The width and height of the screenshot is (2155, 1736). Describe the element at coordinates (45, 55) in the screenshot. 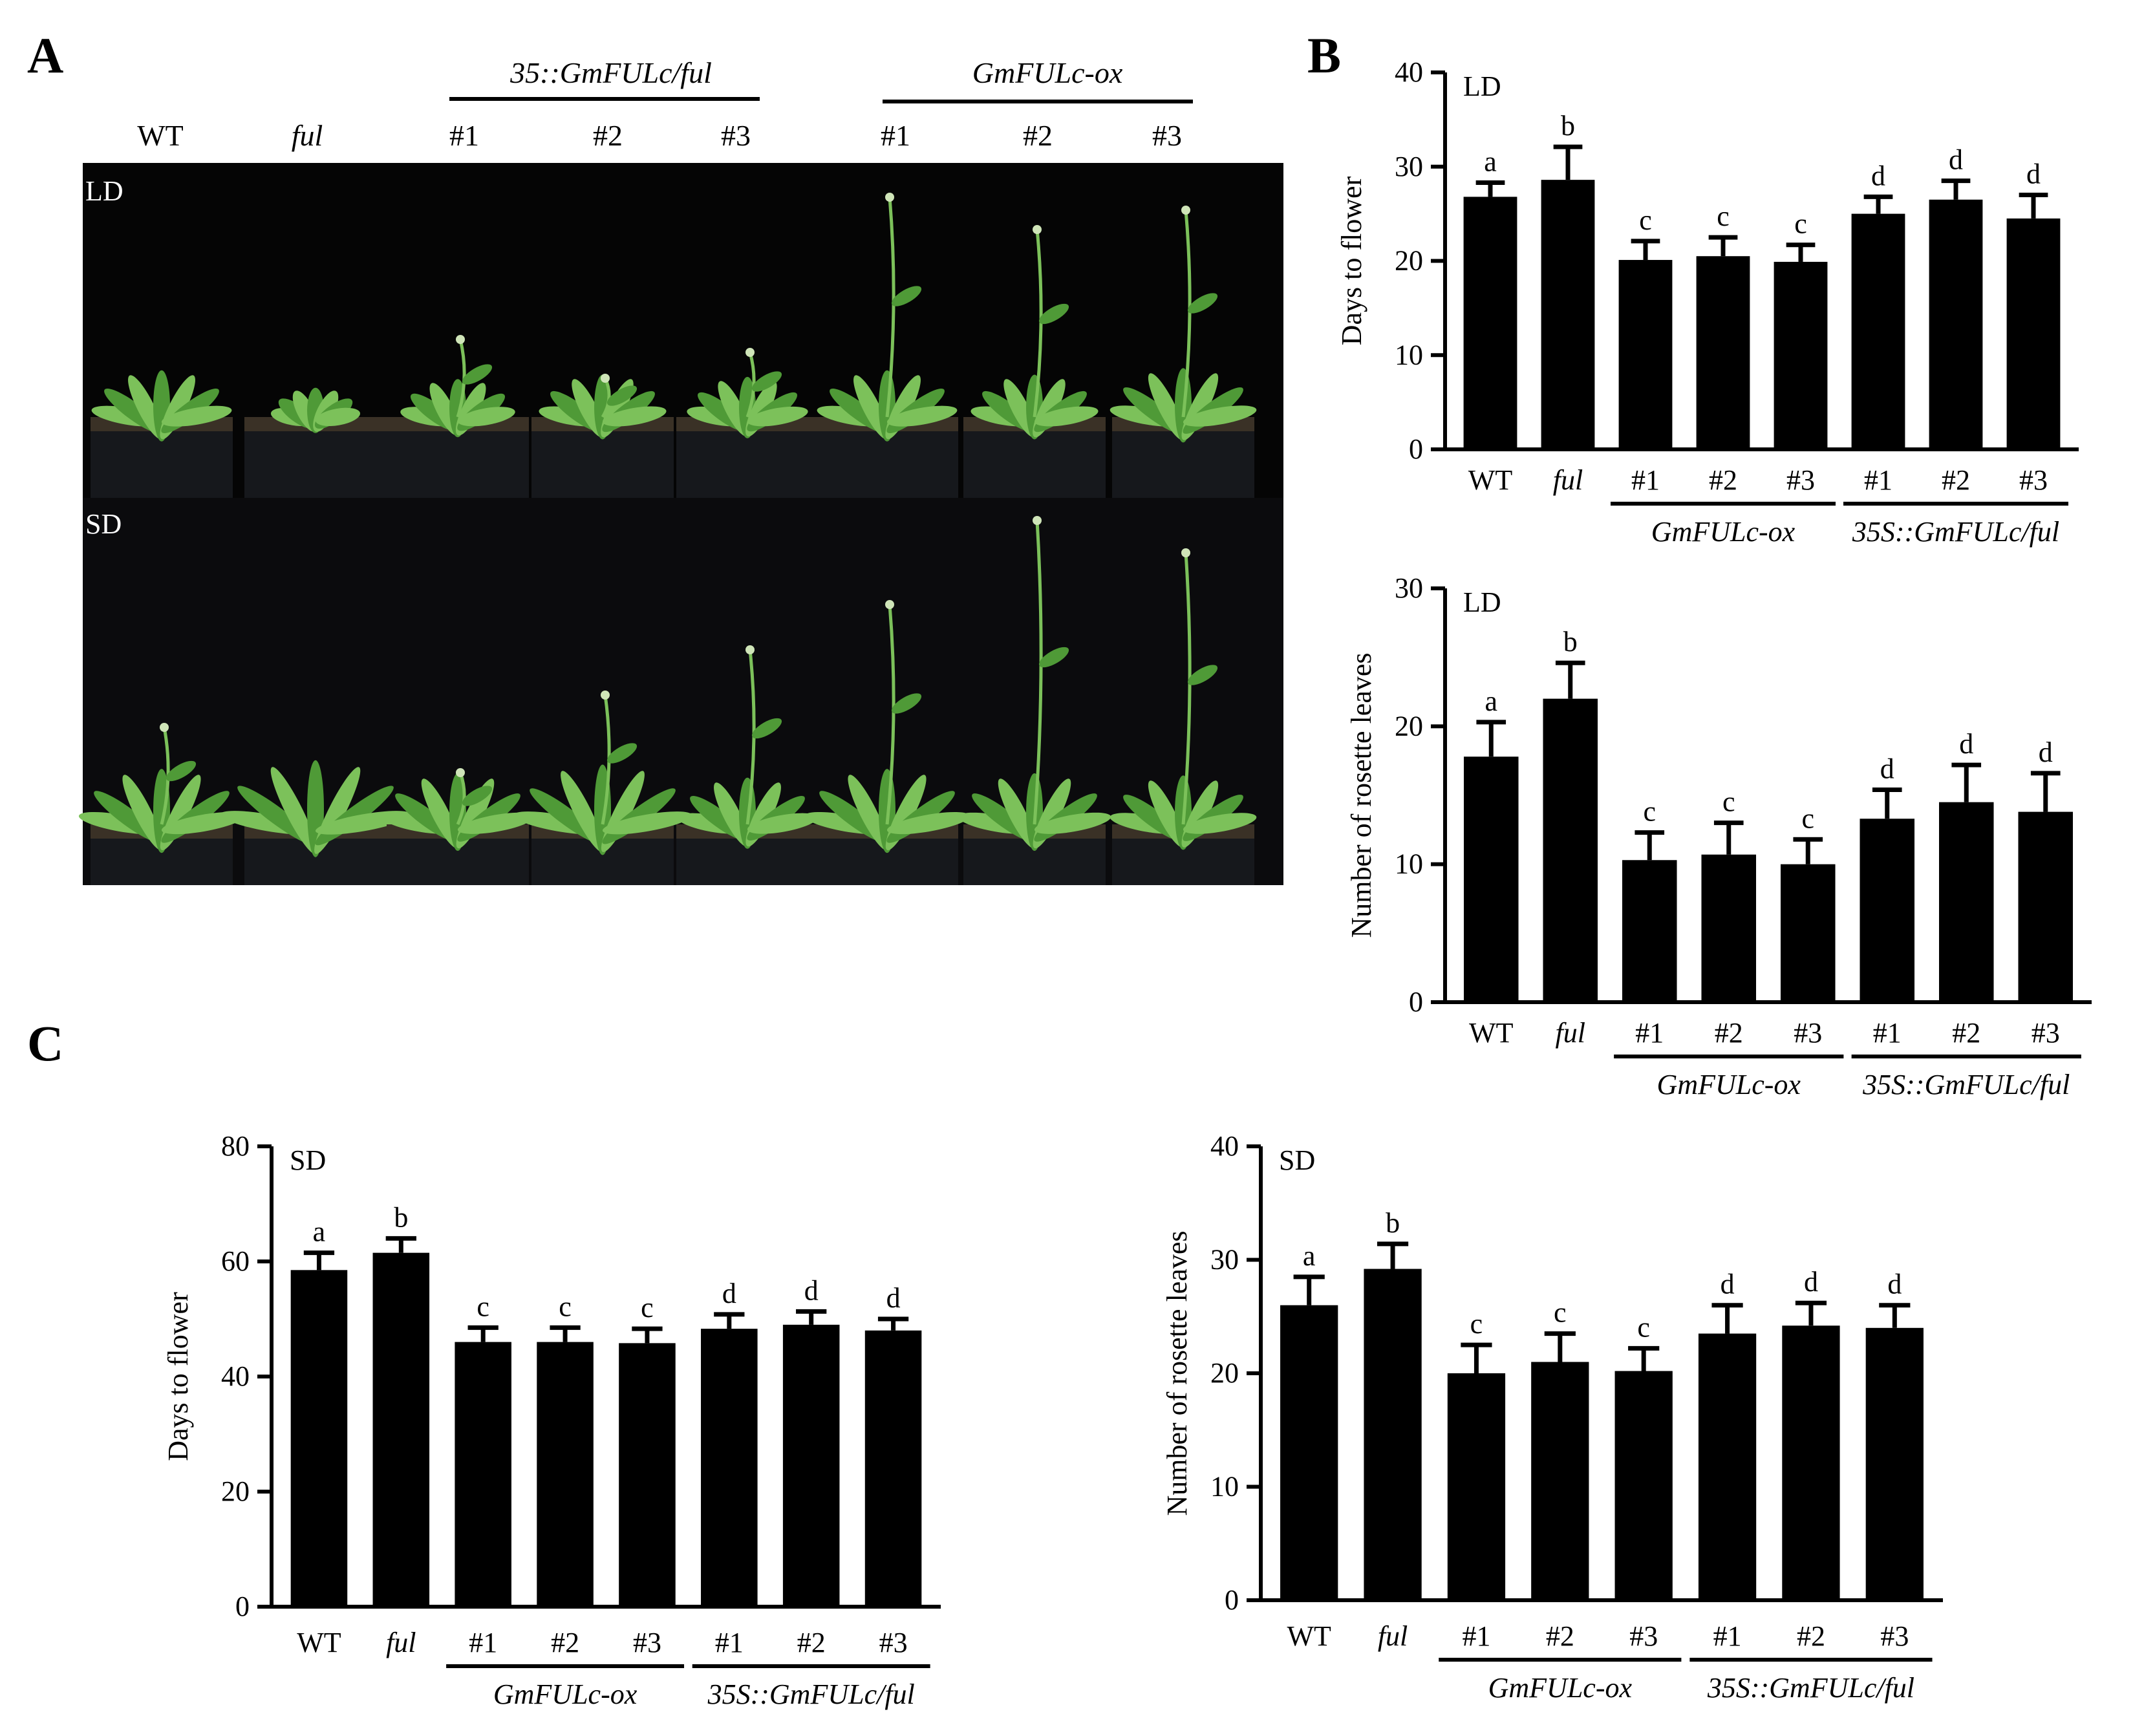

I see `panel-label-a: A` at that location.